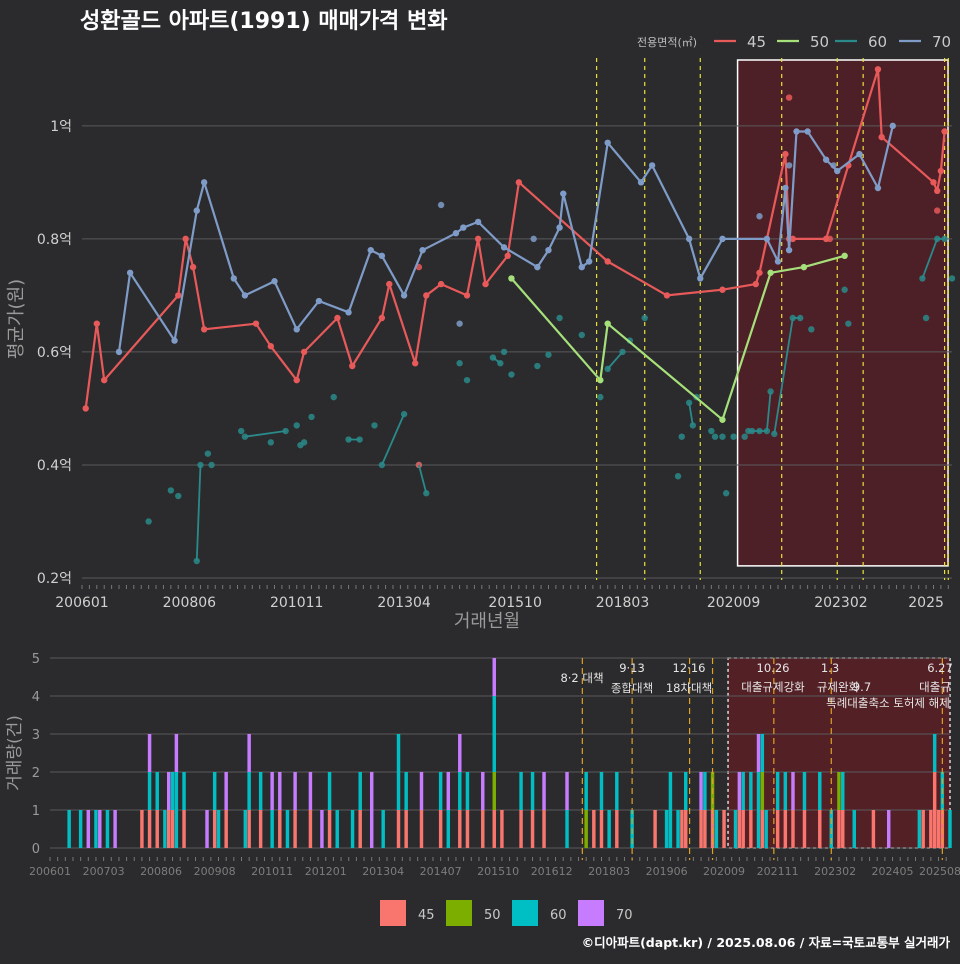 The image size is (960, 964). What do you see at coordinates (487, 621) in the screenshot?
I see `x-axis-title: 거래년월` at bounding box center [487, 621].